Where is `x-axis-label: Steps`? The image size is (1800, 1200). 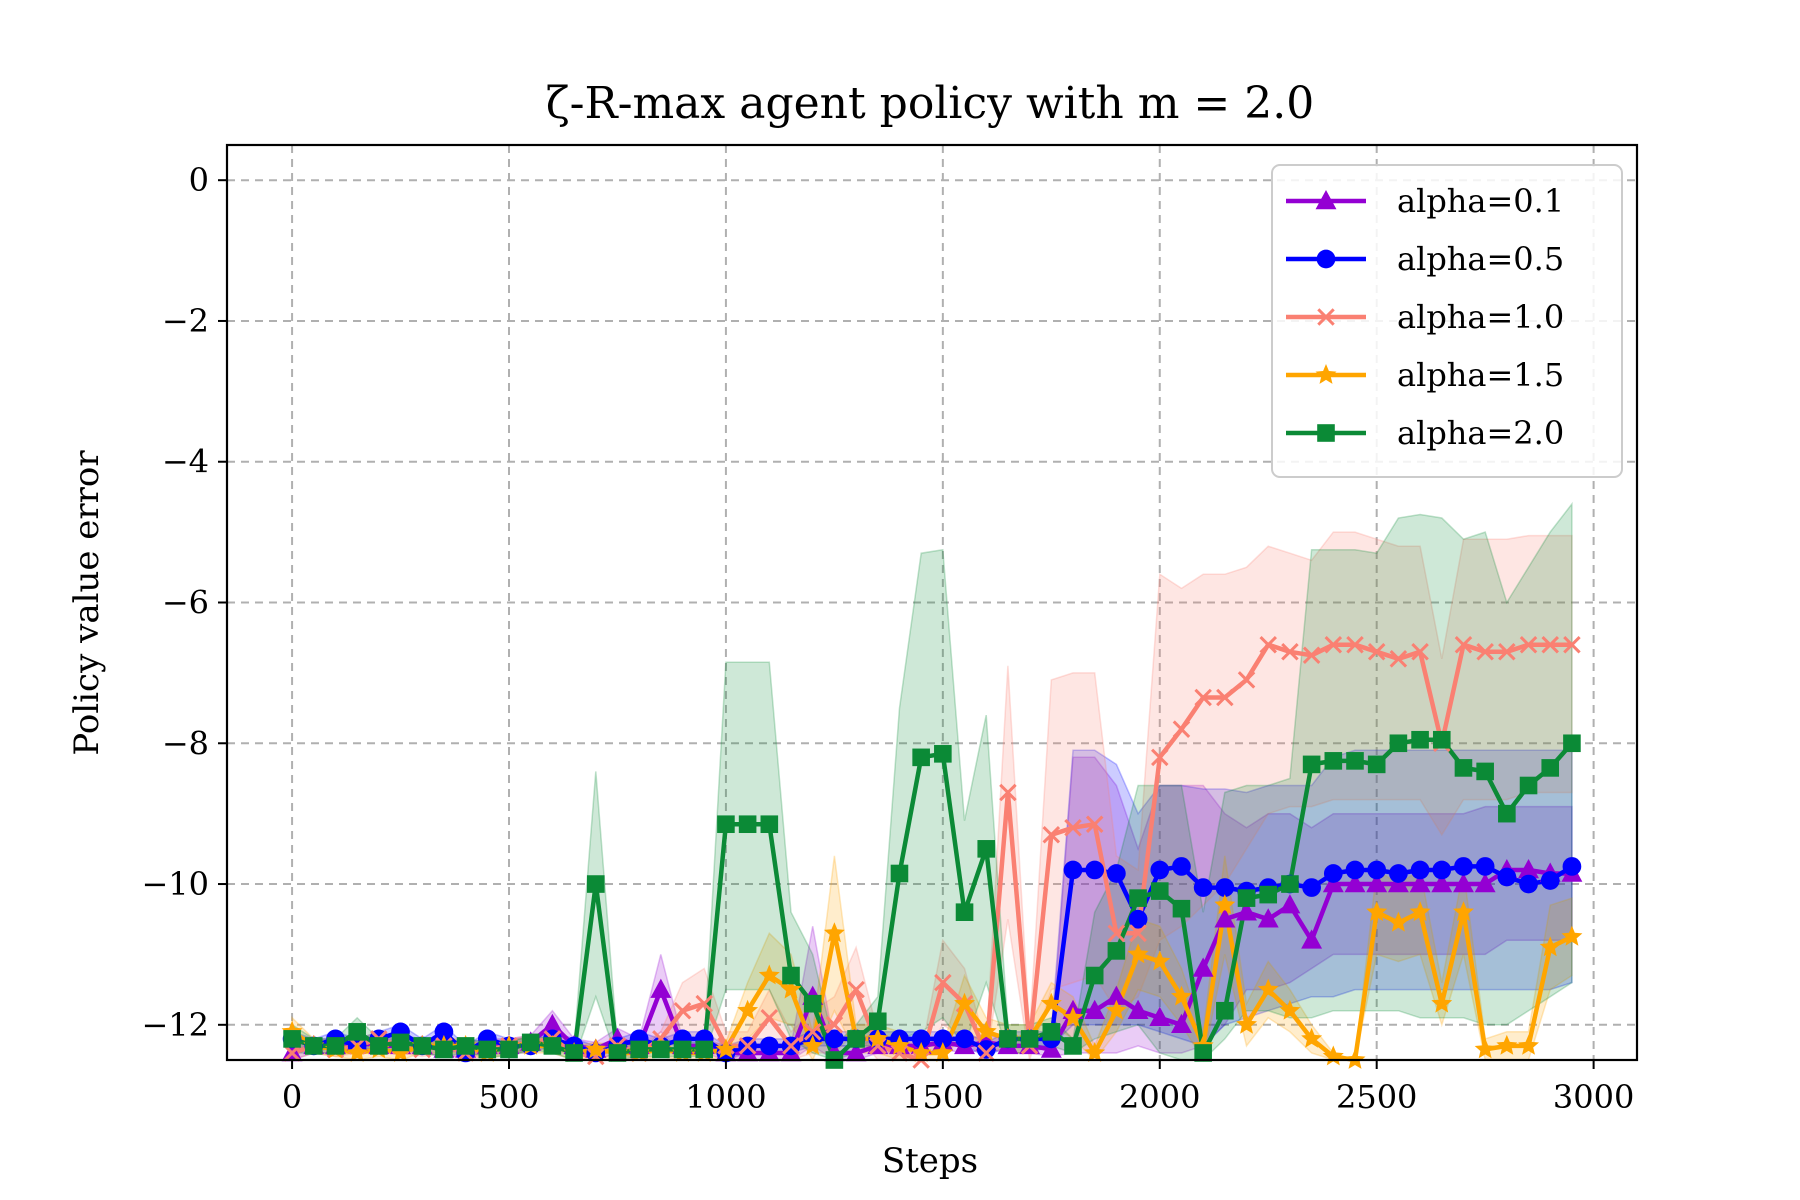 x-axis-label: Steps is located at coordinates (930, 1161).